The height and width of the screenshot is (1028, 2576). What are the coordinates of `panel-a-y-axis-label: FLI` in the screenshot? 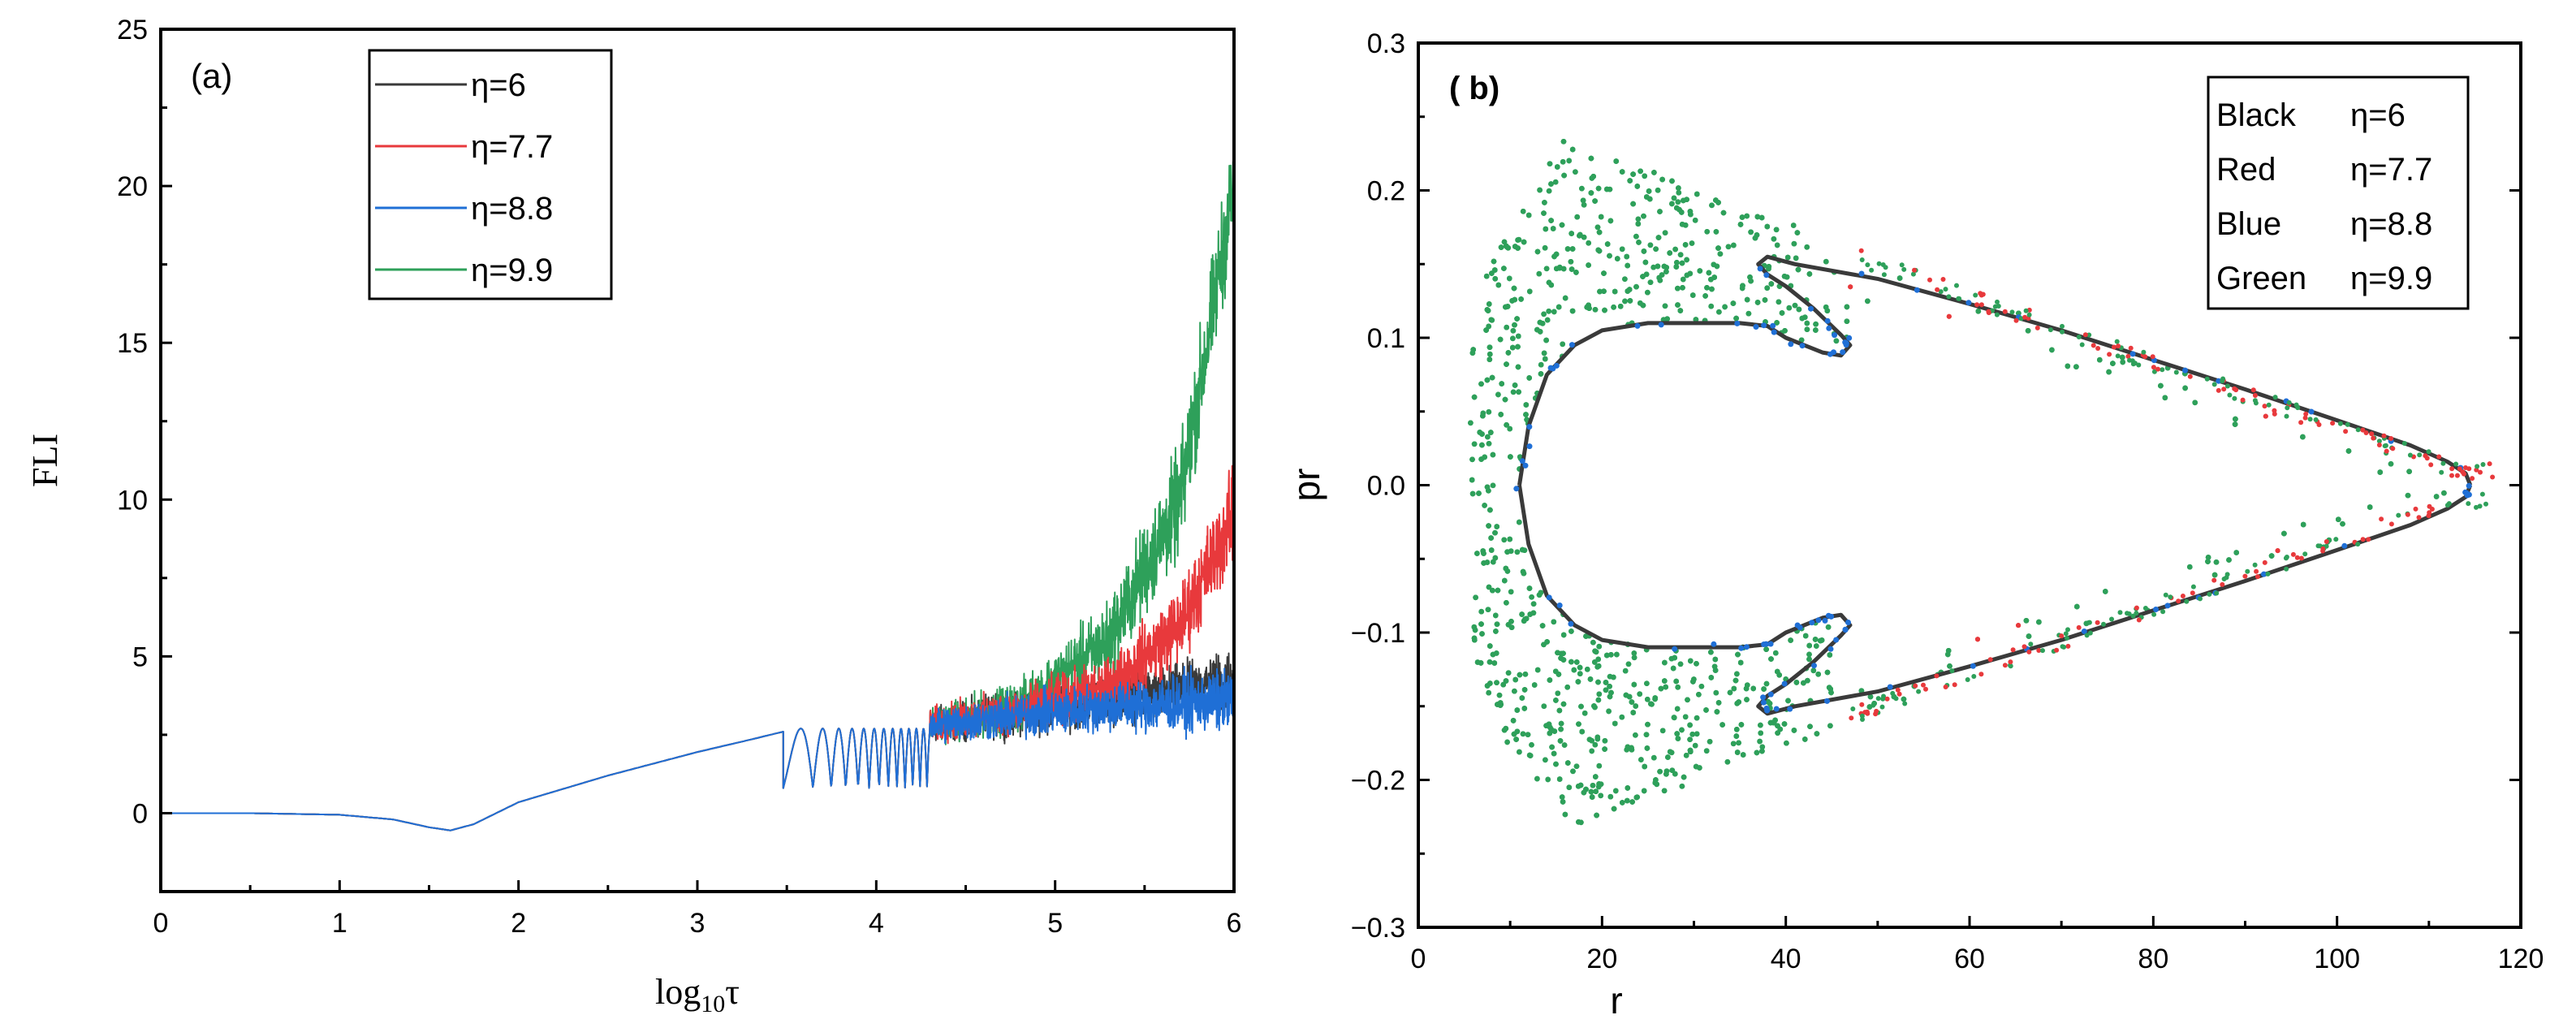 It's located at (45, 460).